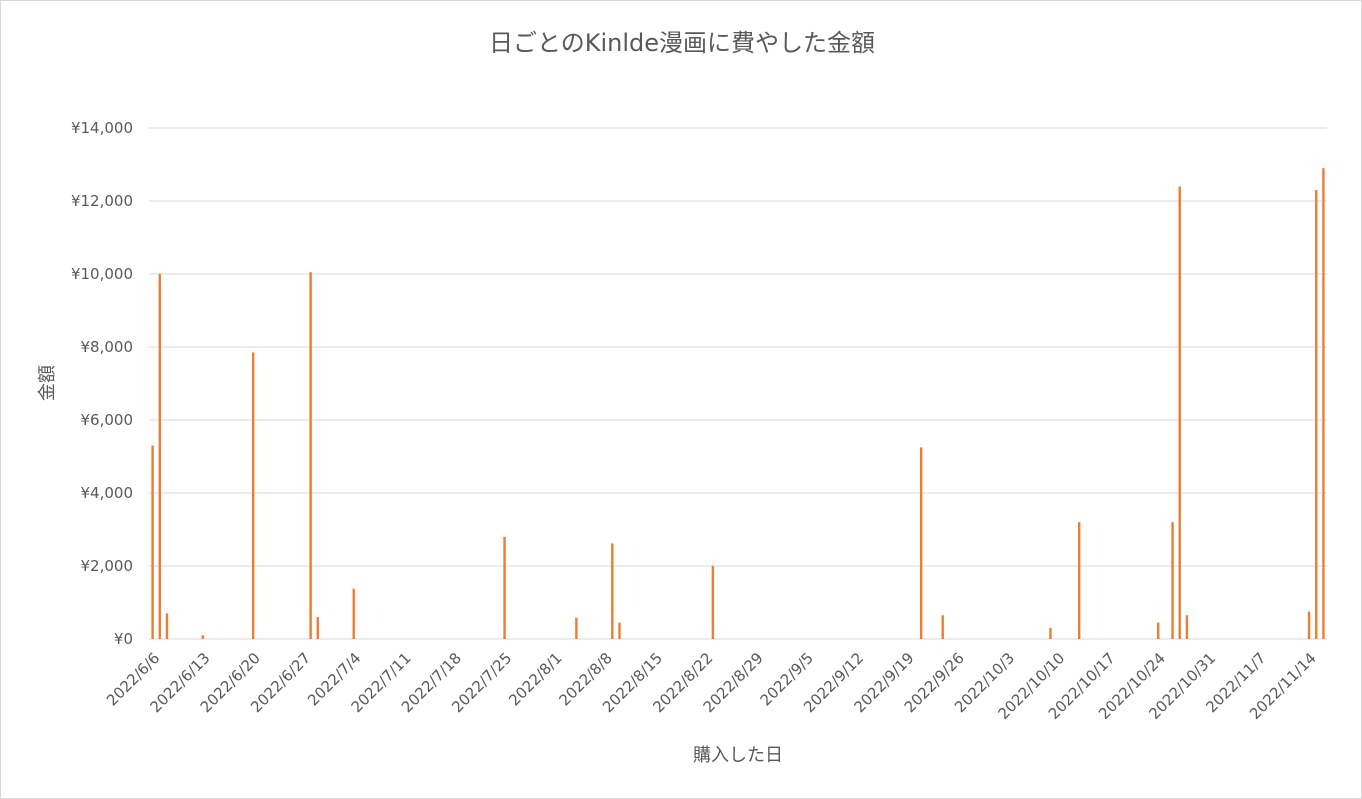  What do you see at coordinates (535, 679) in the screenshot?
I see `x-tick-label: 2022/8/1` at bounding box center [535, 679].